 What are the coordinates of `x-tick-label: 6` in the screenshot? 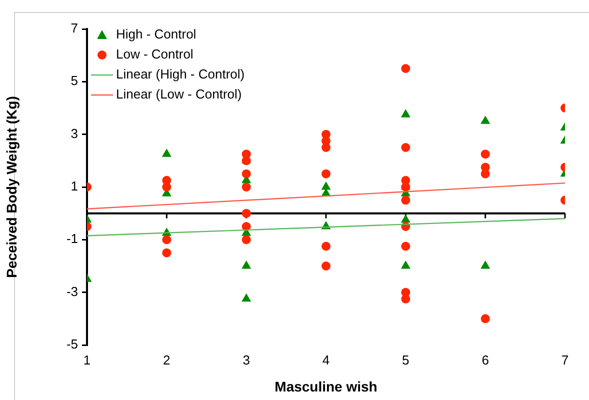 It's located at (485, 360).